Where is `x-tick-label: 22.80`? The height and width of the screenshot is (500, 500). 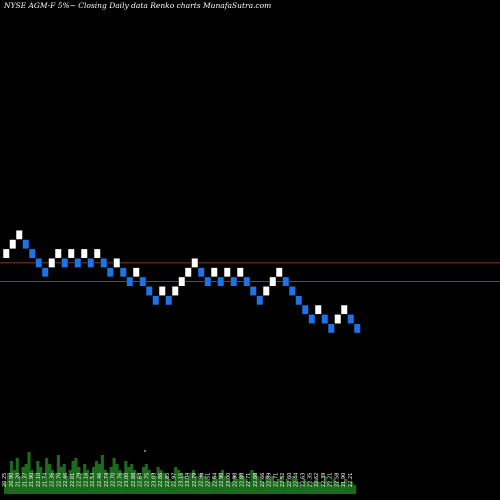 x-tick-label: 22.80 is located at coordinates (242, 480).